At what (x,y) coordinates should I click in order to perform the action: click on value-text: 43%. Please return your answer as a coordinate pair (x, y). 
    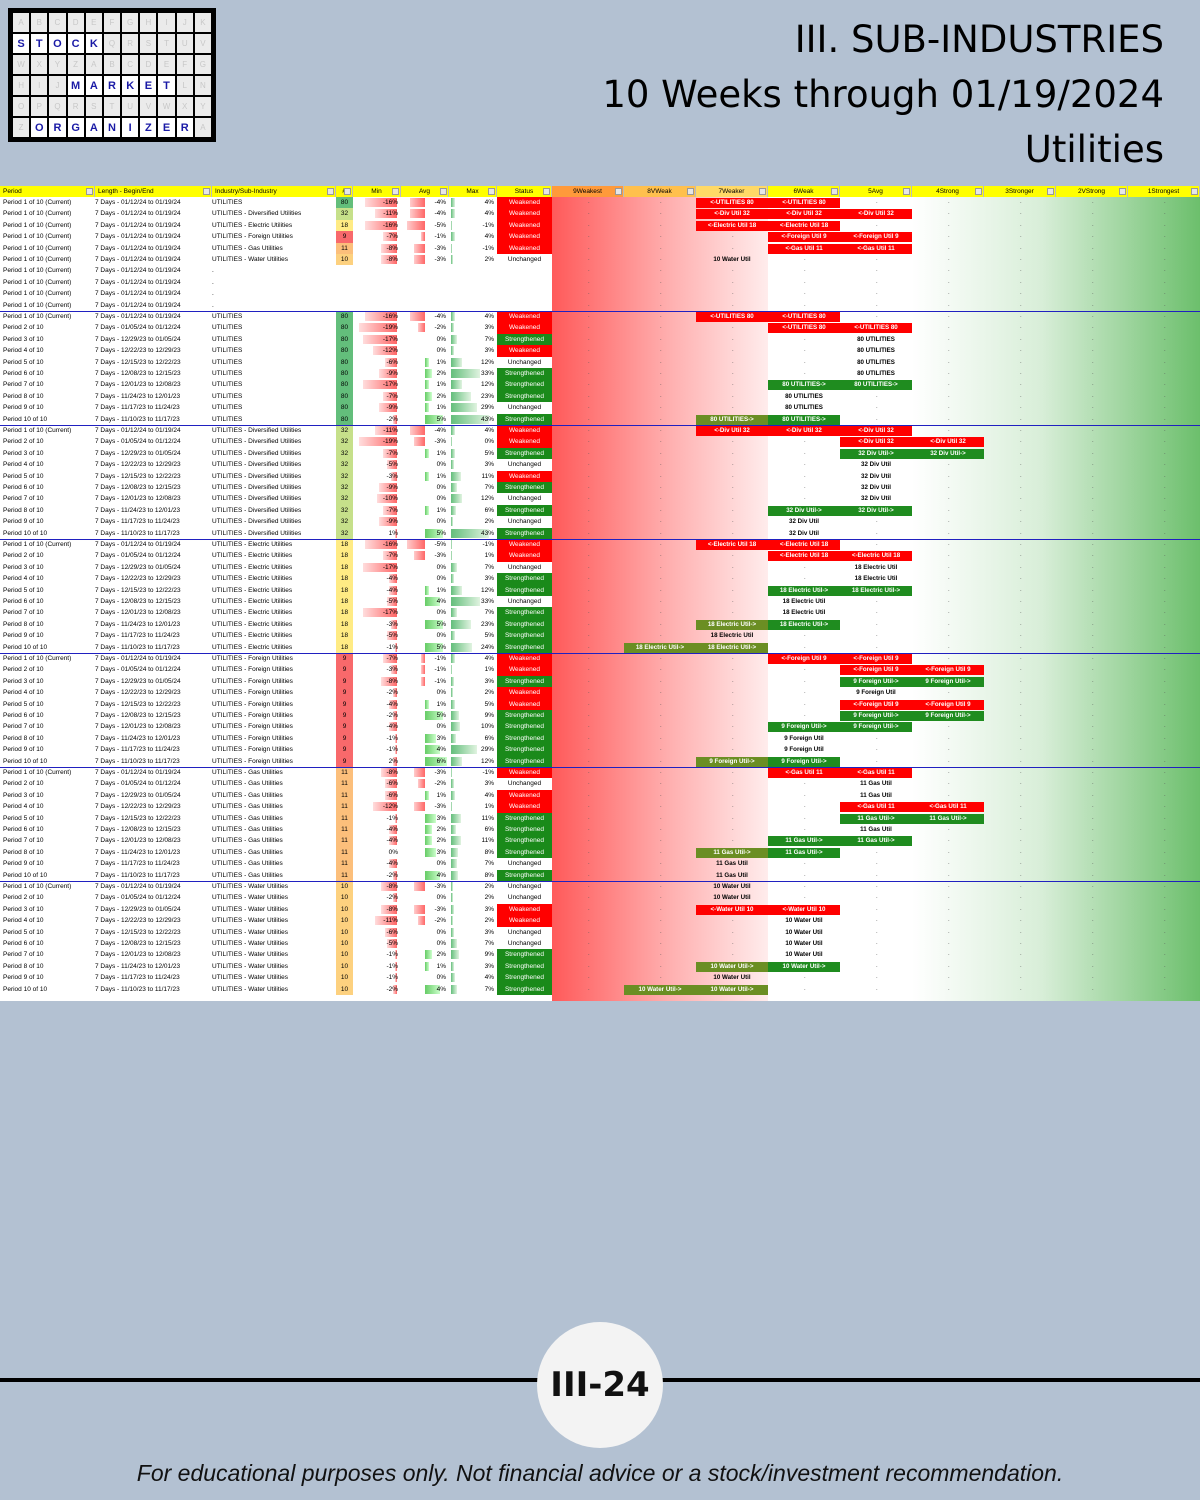
    Looking at the image, I should click on (487, 419).